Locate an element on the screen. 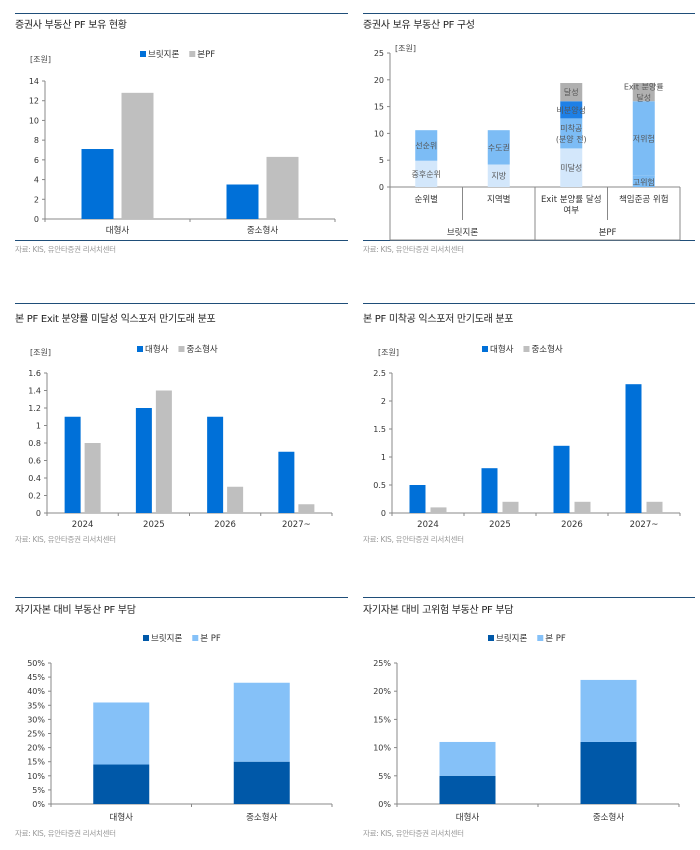  y-tick-label: 30% is located at coordinates (36, 719).